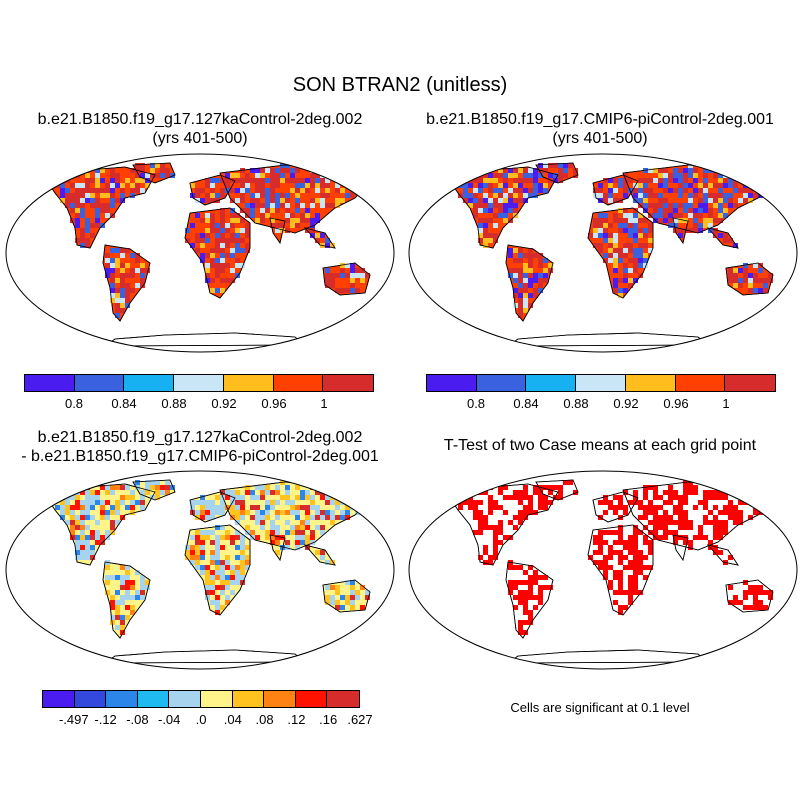 The height and width of the screenshot is (800, 800). Describe the element at coordinates (201, 699) in the screenshot. I see `colorbar-swatches` at that location.